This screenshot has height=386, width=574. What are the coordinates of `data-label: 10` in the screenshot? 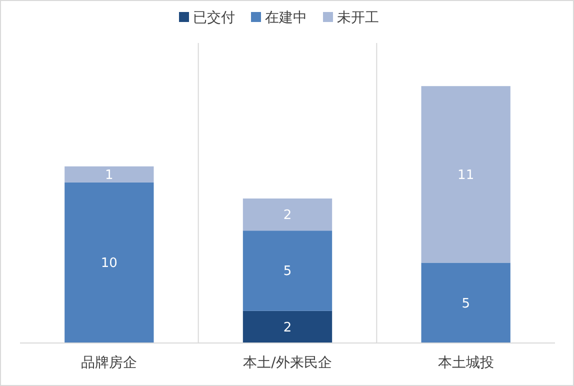 It's located at (109, 264).